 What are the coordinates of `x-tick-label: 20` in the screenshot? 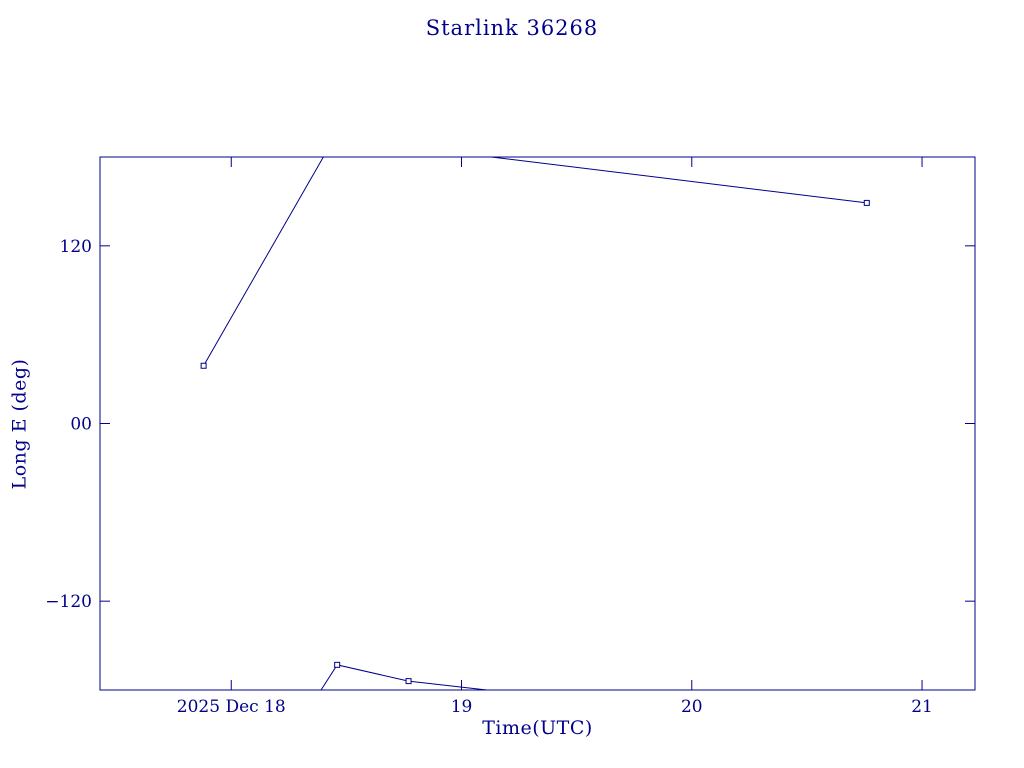 It's located at (692, 707).